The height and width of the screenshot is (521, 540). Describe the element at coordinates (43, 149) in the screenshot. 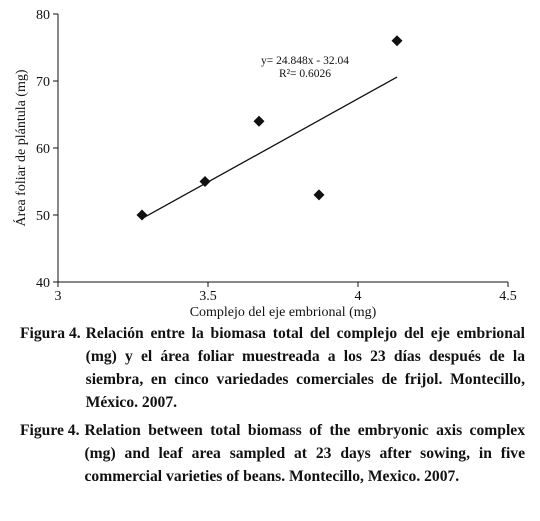

I see `y-tick-label: 60` at that location.